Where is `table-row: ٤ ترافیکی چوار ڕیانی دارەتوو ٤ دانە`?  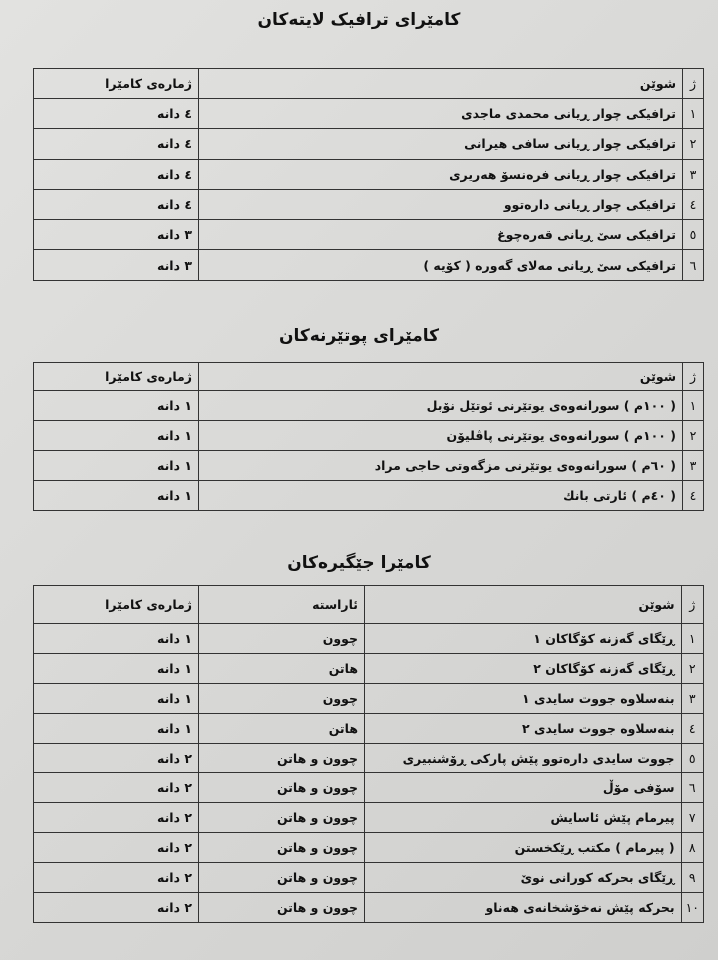 table-row: ٤ ترافیکی چوار ڕیانی دارەتوو ٤ دانە is located at coordinates (368, 204).